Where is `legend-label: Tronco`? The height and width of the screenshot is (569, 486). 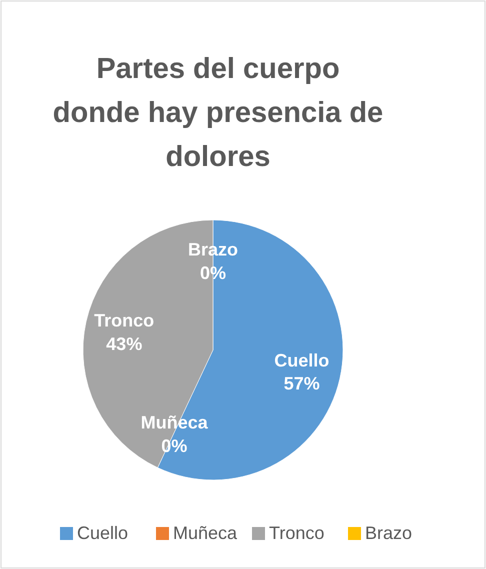 legend-label: Tronco is located at coordinates (296, 533).